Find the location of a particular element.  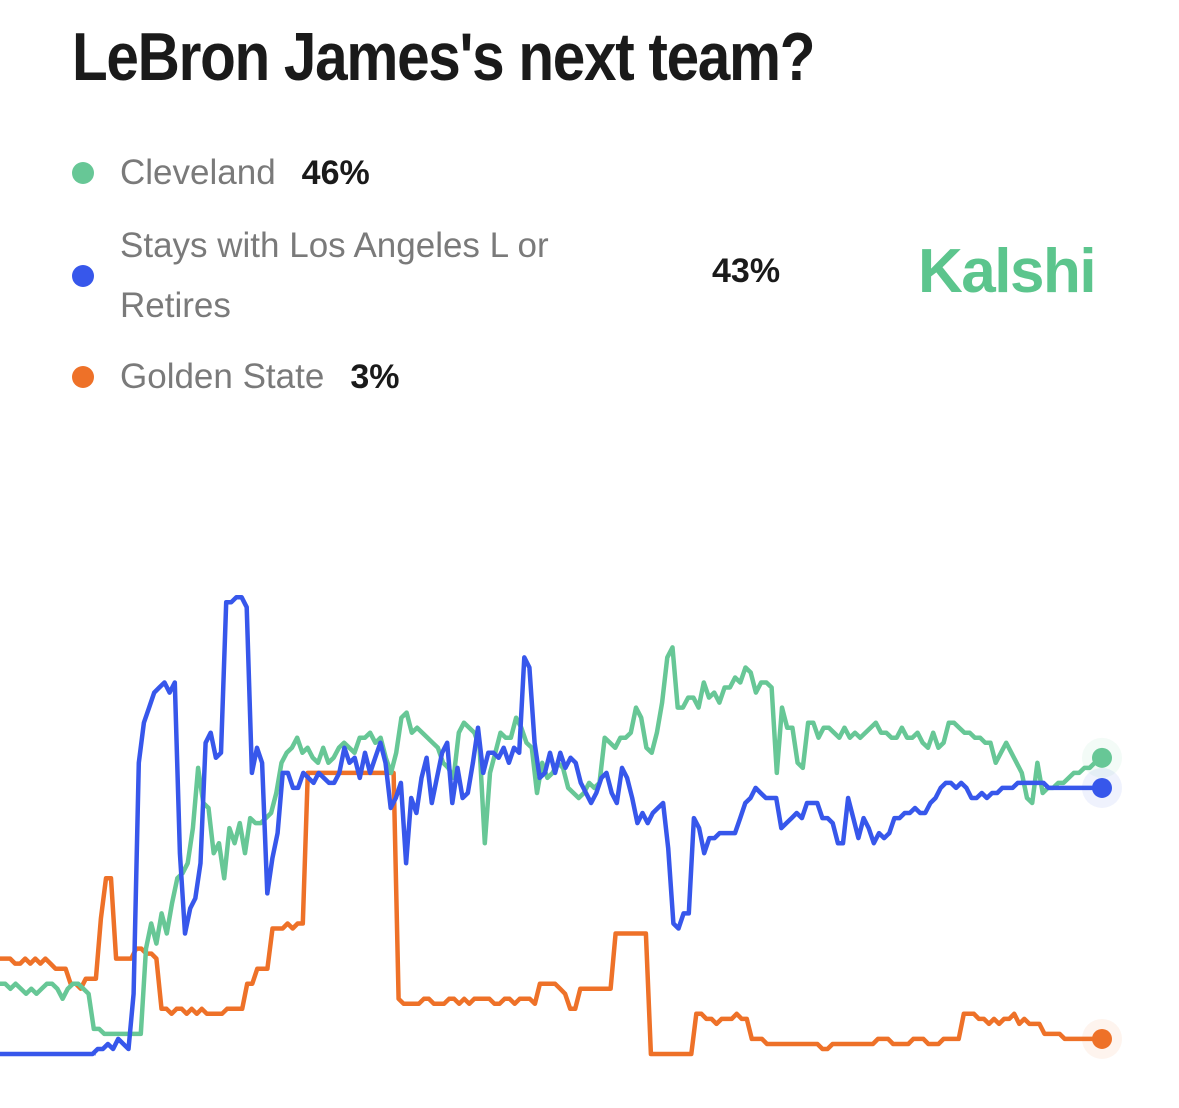

legend-dot-lakers is located at coordinates (83, 276).